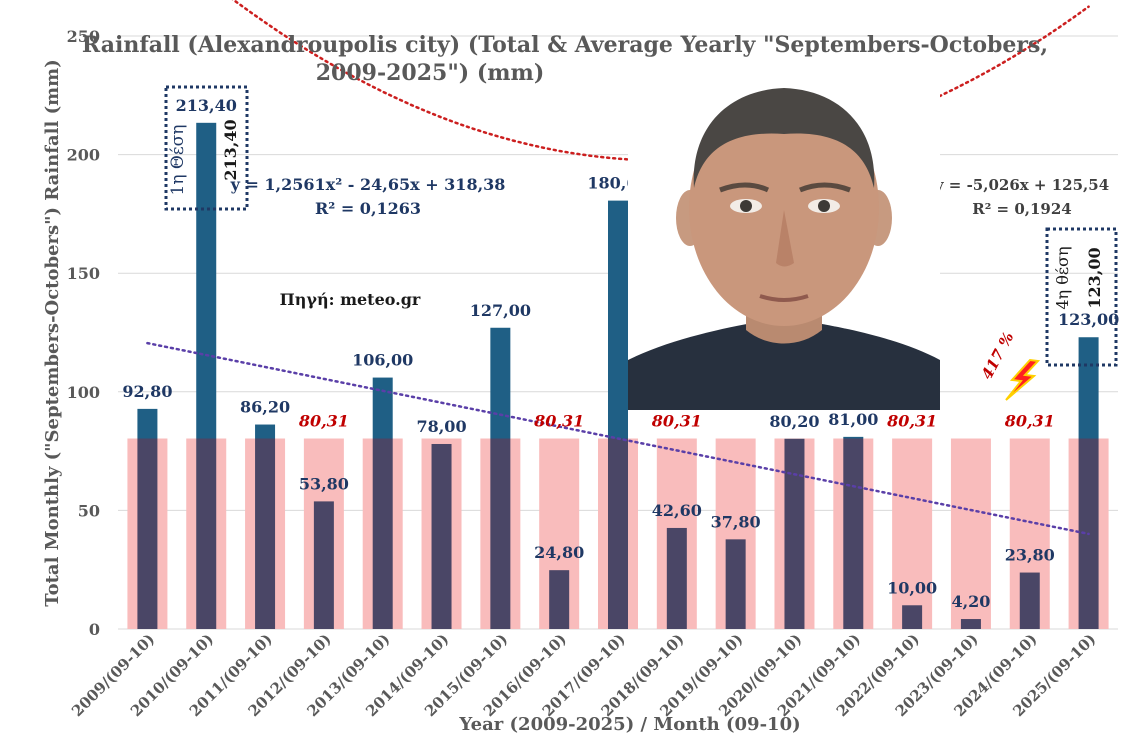 The height and width of the screenshot is (750, 1139). I want to click on linear-trend-r2: R² = 0,1924, so click(1021, 209).